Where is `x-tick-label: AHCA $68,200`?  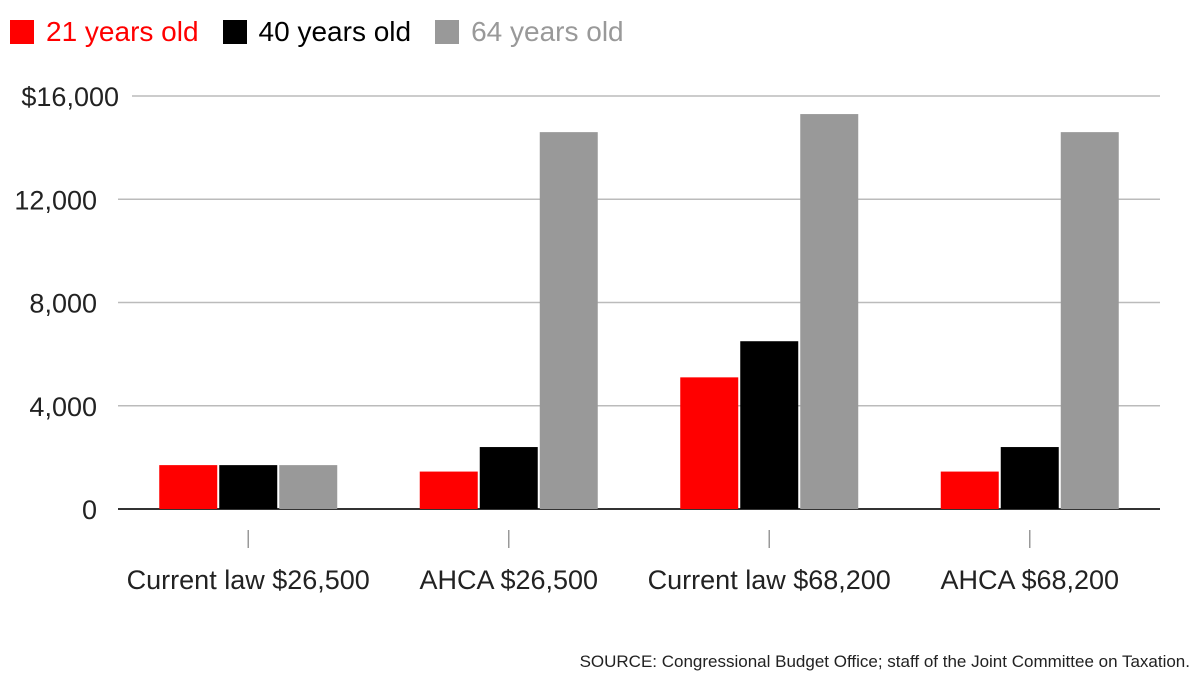 x-tick-label: AHCA $68,200 is located at coordinates (1029, 580).